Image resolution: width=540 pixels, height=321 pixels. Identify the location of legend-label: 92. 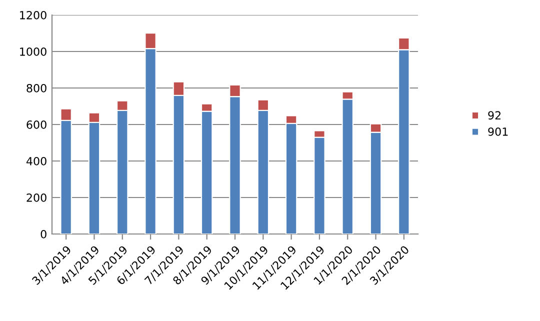
(494, 115).